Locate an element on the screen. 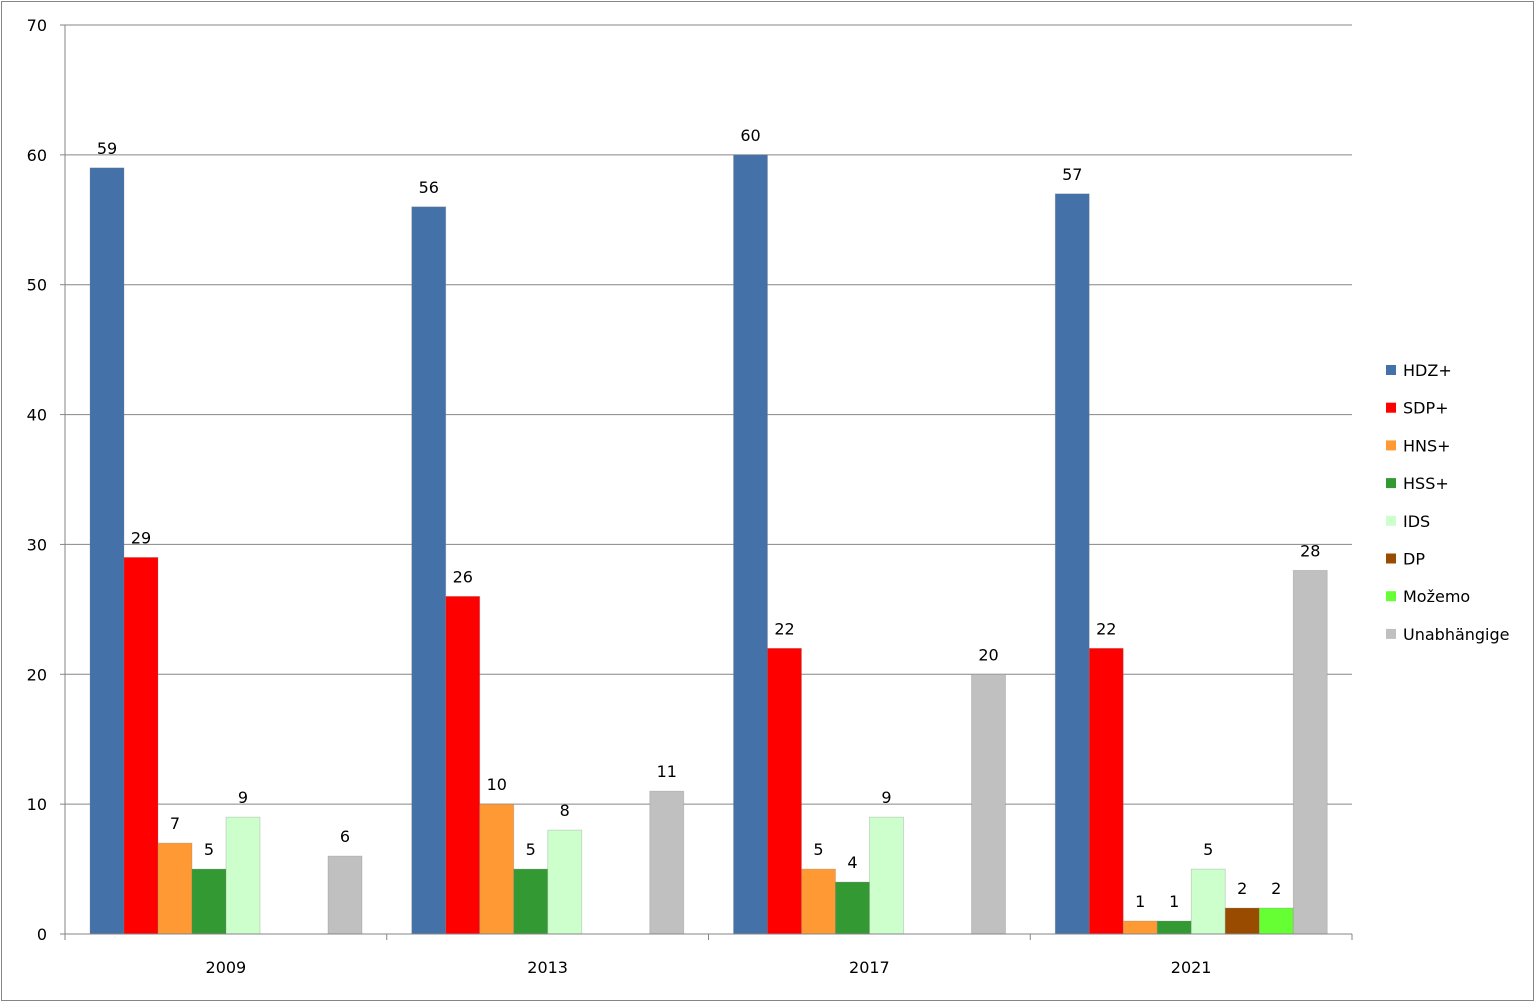 This screenshot has height=1004, width=1537. y-tick-label: 0 is located at coordinates (42, 934).